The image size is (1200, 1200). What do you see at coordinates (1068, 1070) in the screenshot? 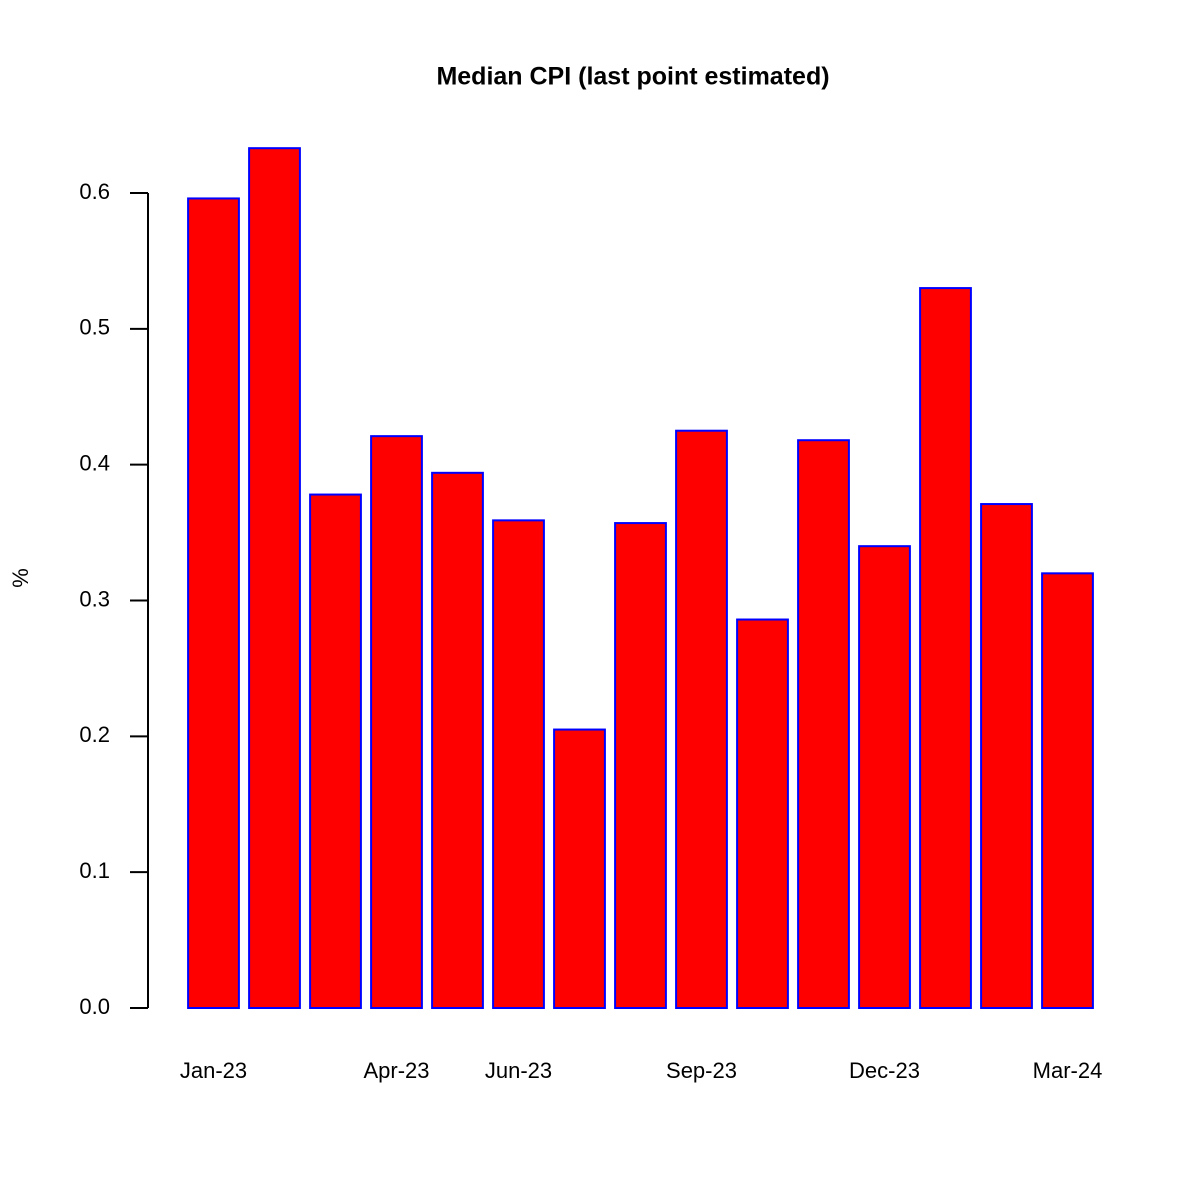
I see `x-tick-label: Mar-24` at bounding box center [1068, 1070].